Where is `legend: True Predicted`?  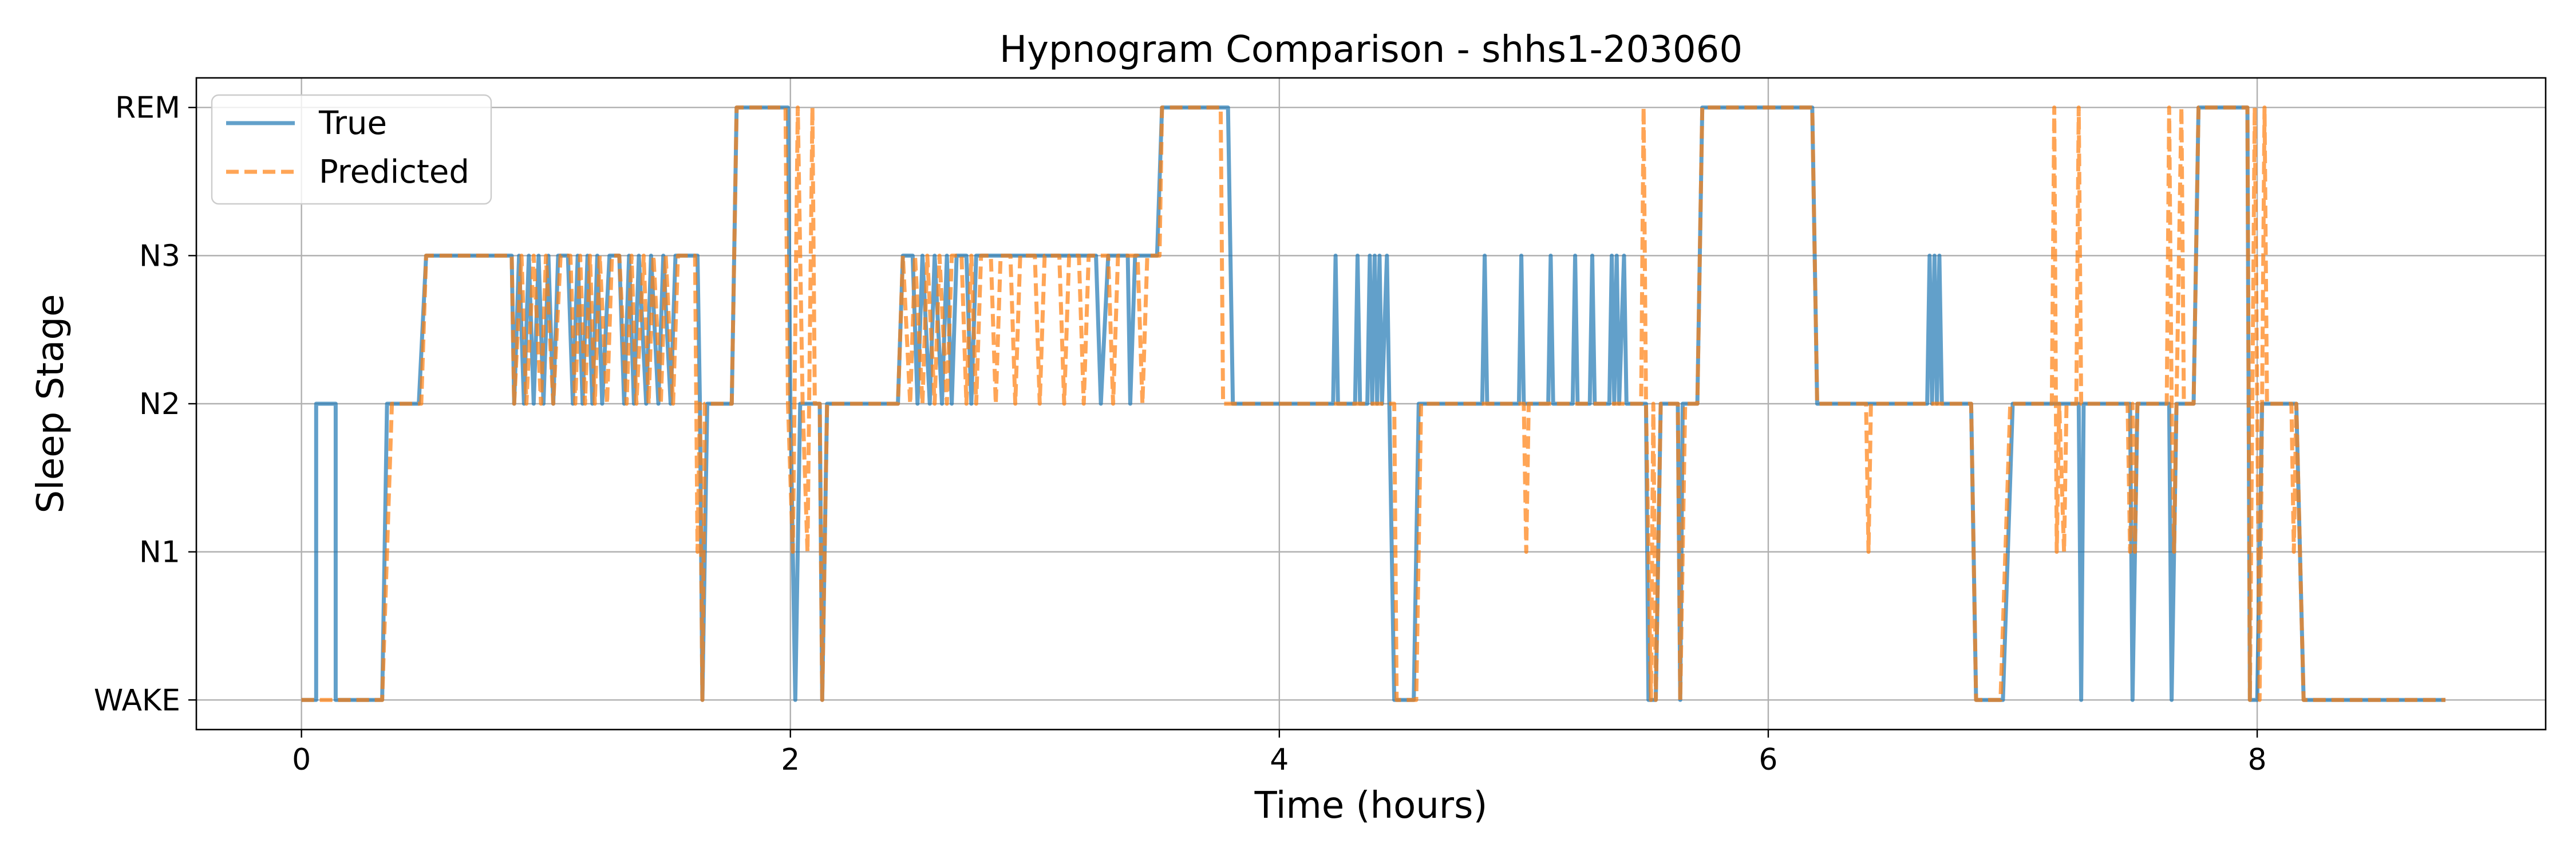
legend: True Predicted is located at coordinates (351, 149).